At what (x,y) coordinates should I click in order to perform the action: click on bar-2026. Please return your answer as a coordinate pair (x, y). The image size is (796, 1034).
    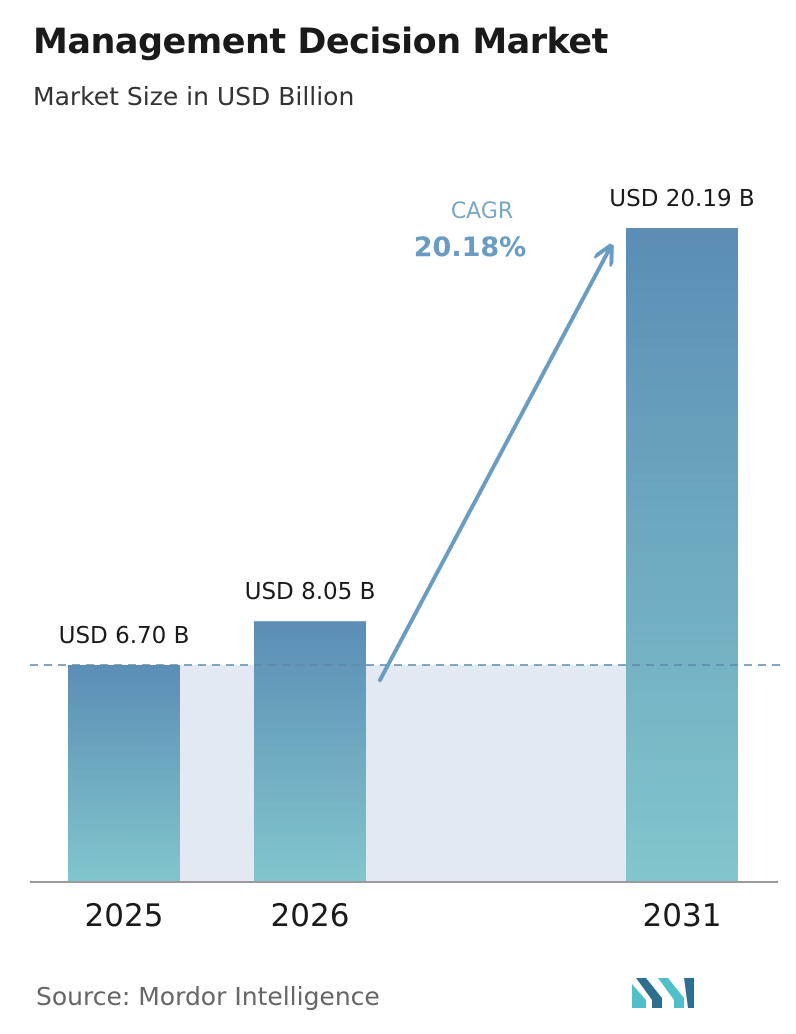
    Looking at the image, I should click on (310, 751).